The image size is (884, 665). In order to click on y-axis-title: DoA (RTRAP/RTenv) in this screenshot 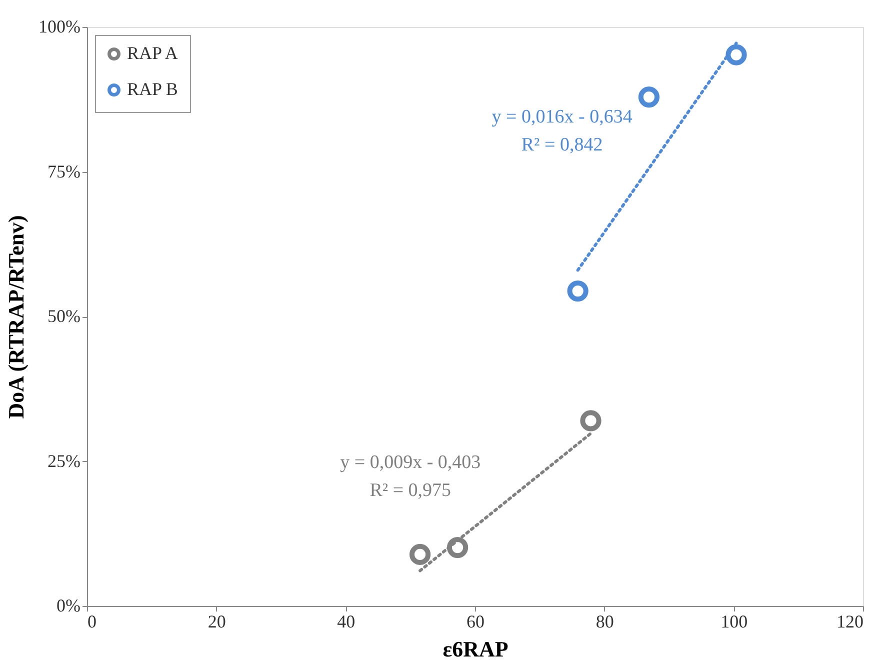, I will do `click(16, 317)`.